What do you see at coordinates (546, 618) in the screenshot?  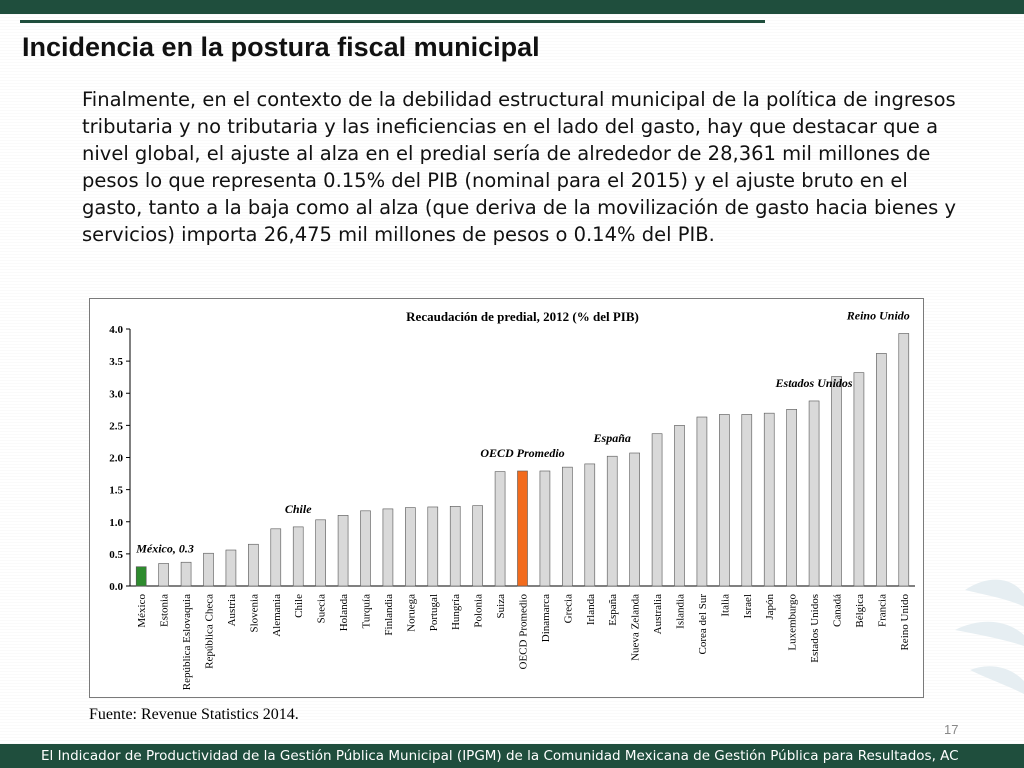 I see `x-tick-label-dinamarca: Dinamarca` at bounding box center [546, 618].